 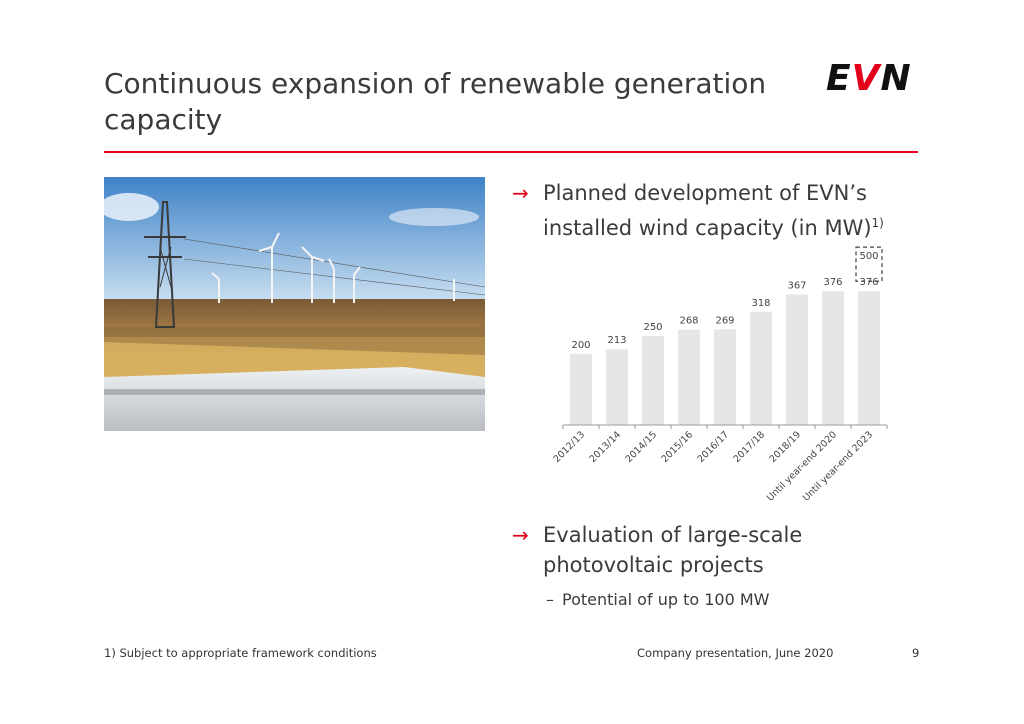 What do you see at coordinates (652, 327) in the screenshot?
I see `data-label: 250` at bounding box center [652, 327].